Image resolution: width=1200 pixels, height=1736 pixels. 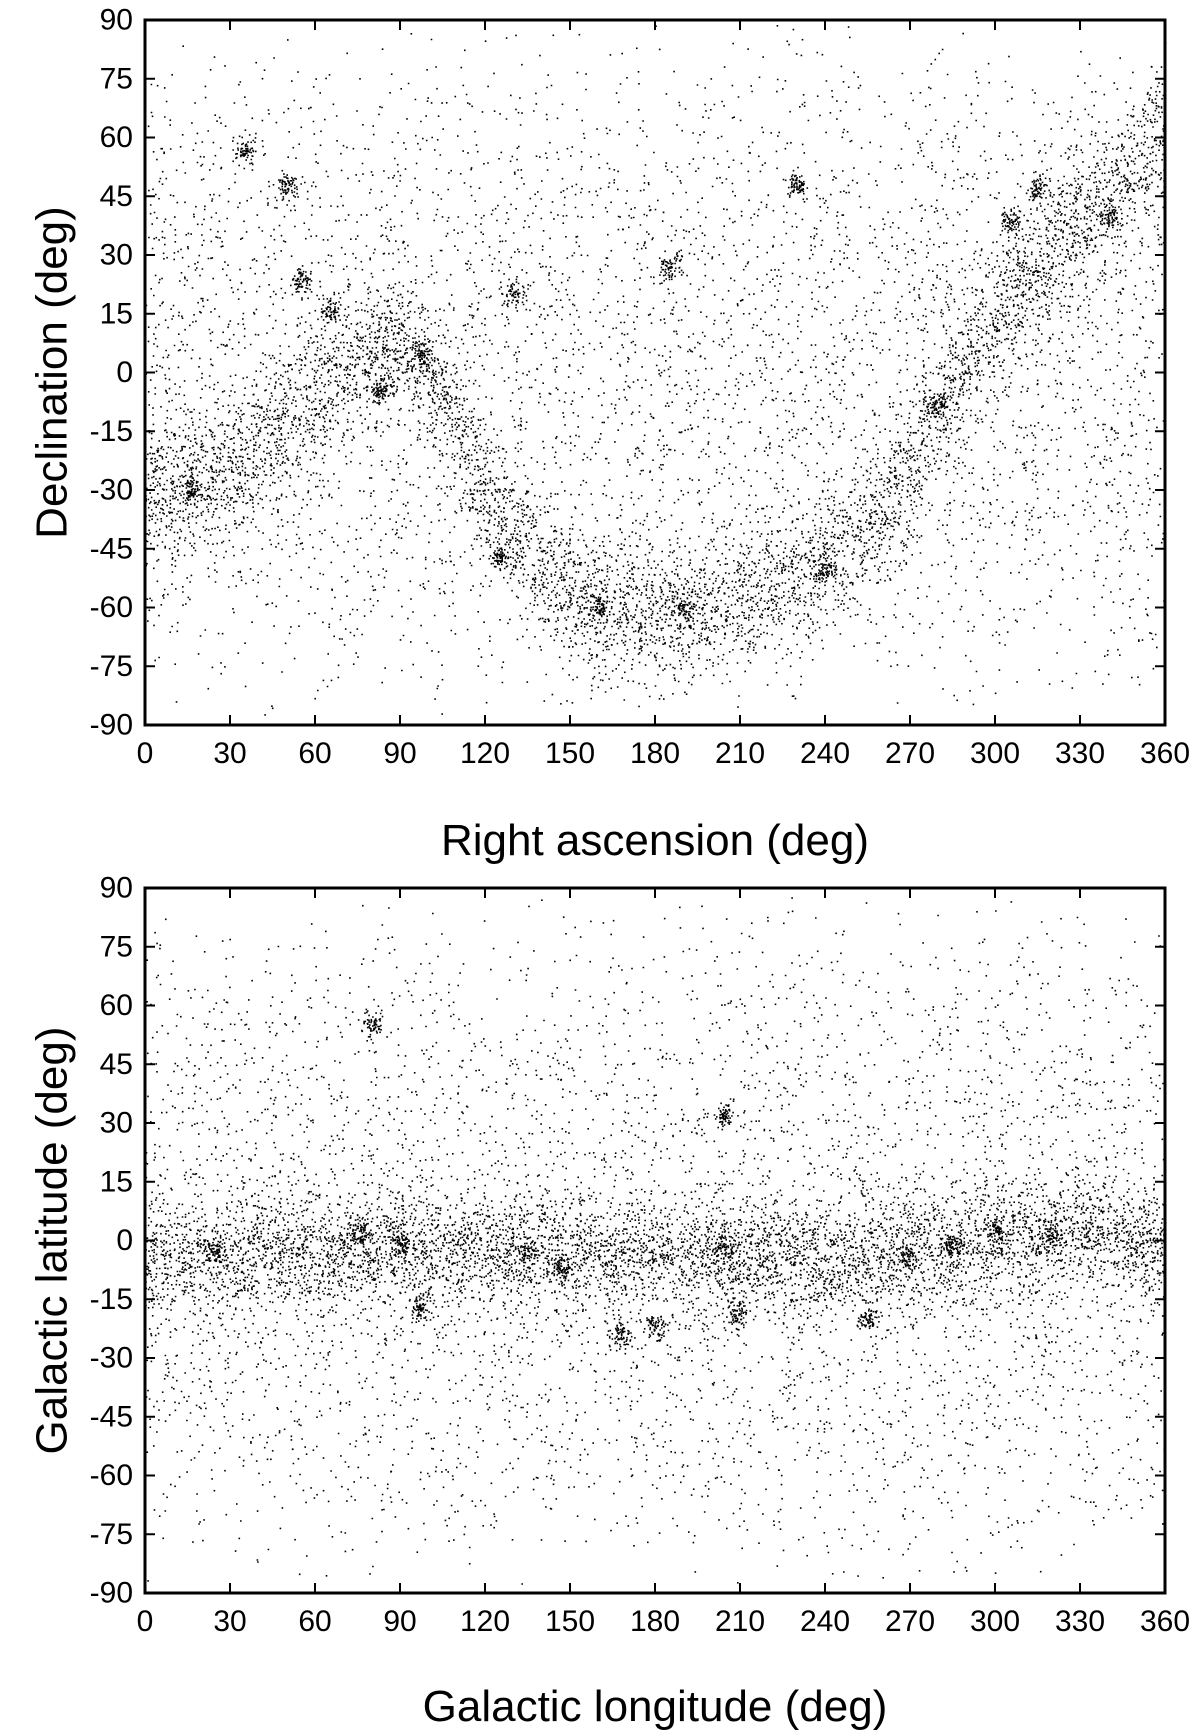 I want to click on equatorial-y-axis-title: Declination (deg), so click(x=52, y=372).